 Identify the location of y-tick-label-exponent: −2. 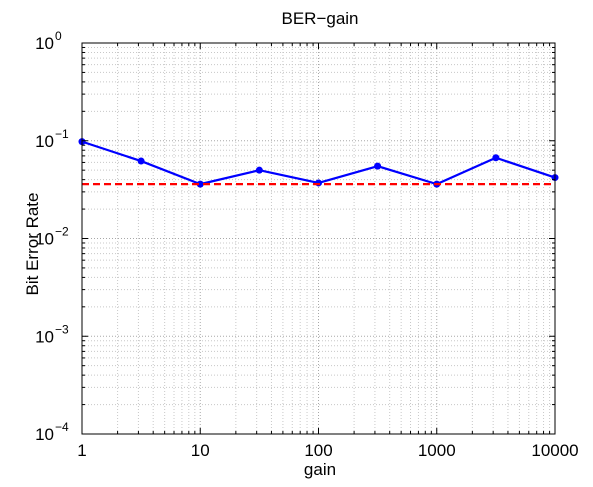
(62, 232).